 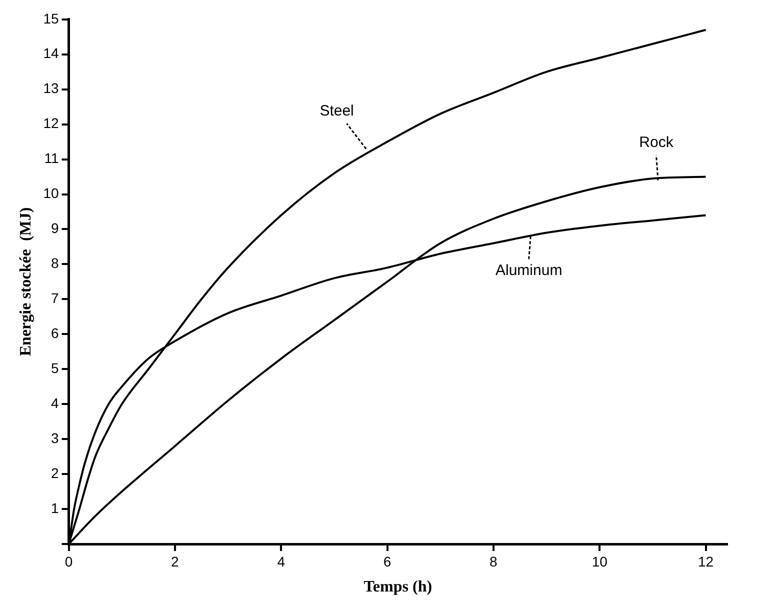 What do you see at coordinates (281, 561) in the screenshot?
I see `x-tick-label: 4` at bounding box center [281, 561].